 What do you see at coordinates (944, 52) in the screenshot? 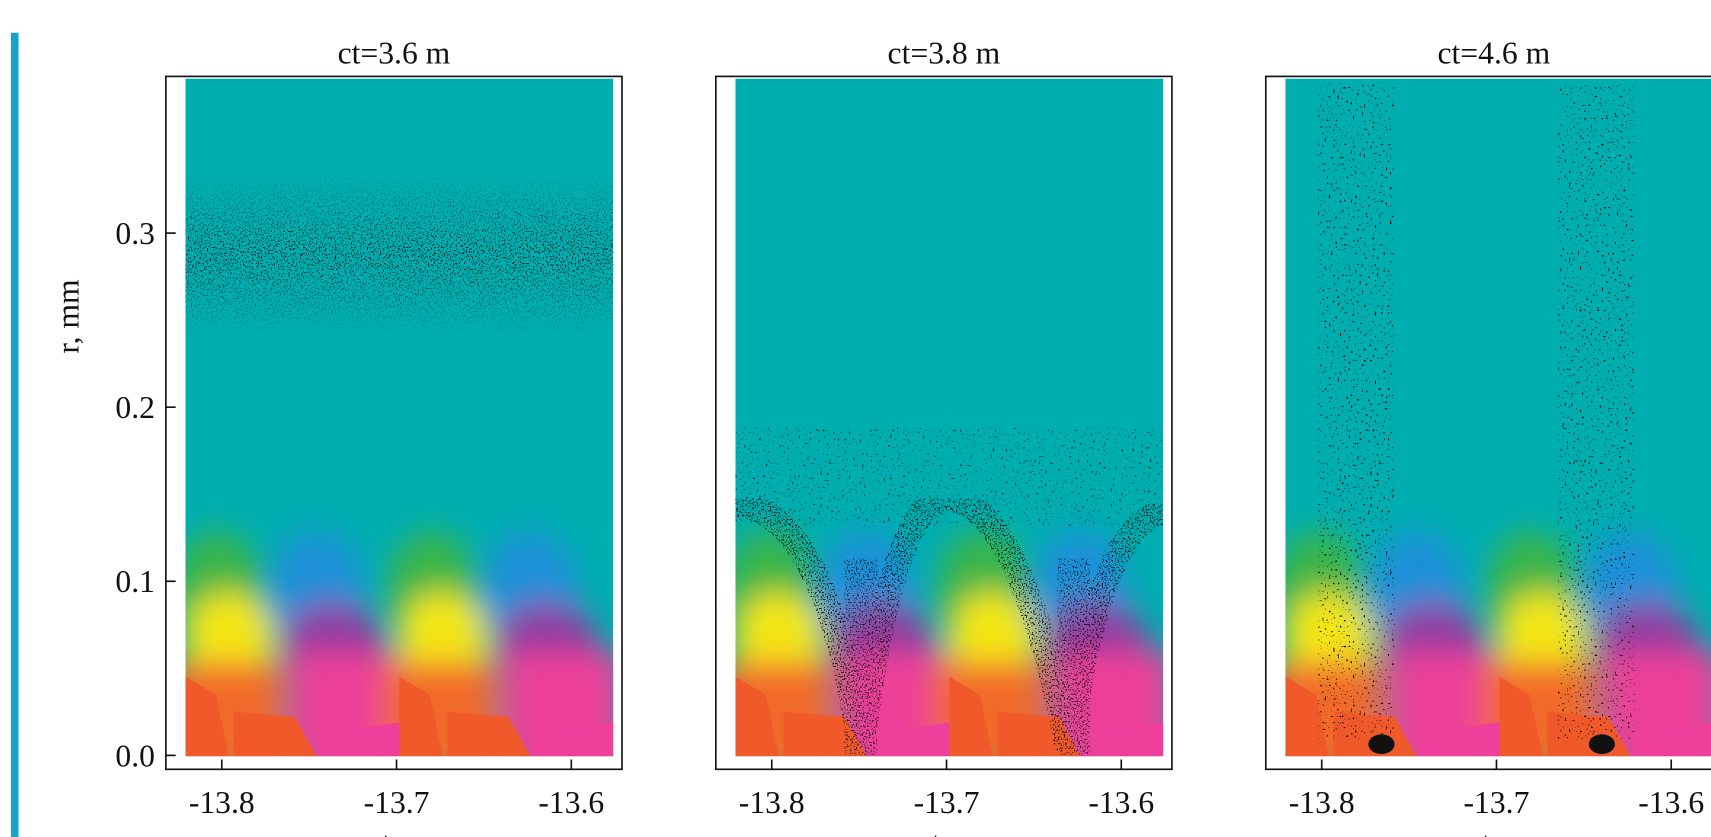
I see `panel-title: ct=3.8 m` at bounding box center [944, 52].